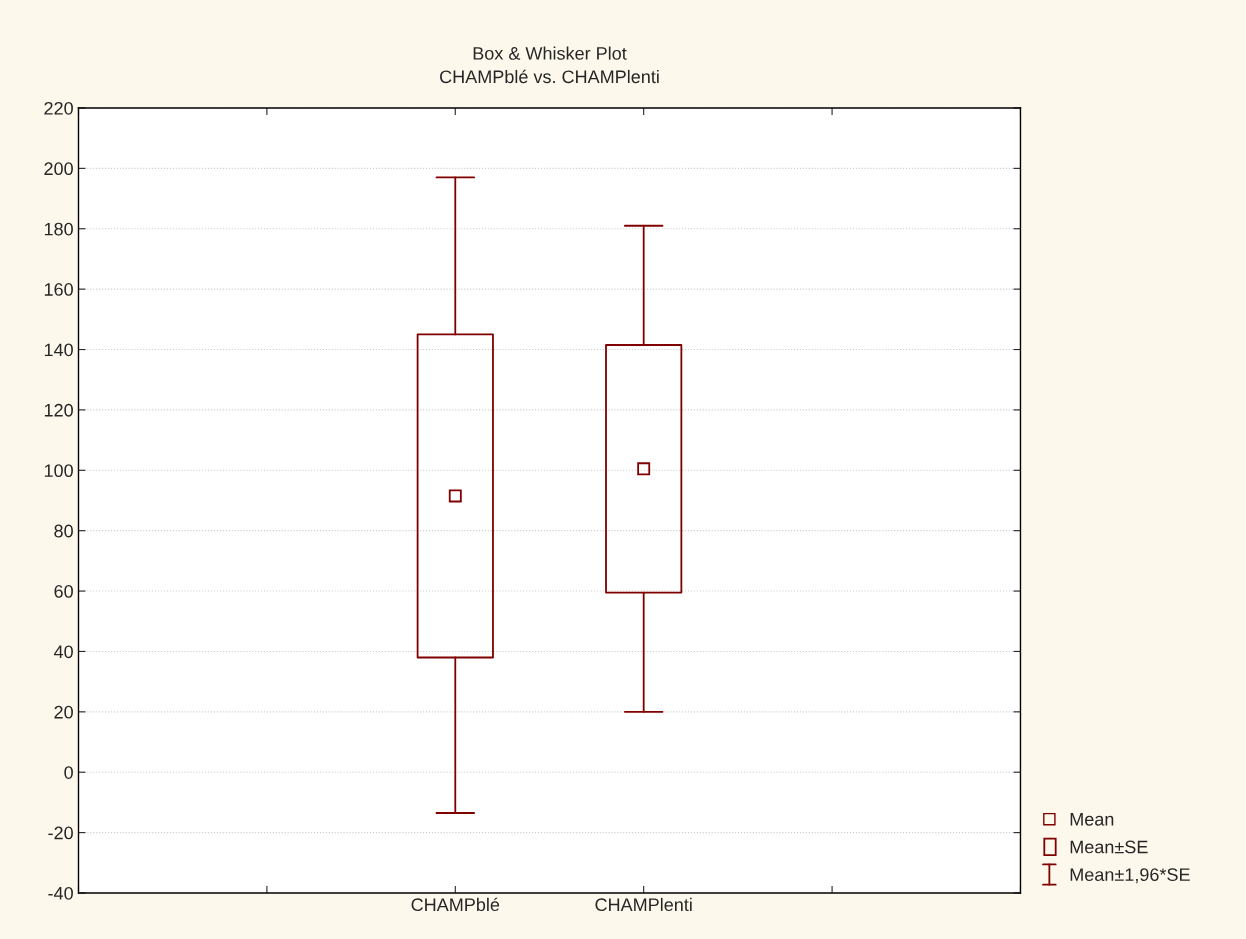 This screenshot has height=939, width=1246. I want to click on y-tick-label: 120, so click(58, 410).